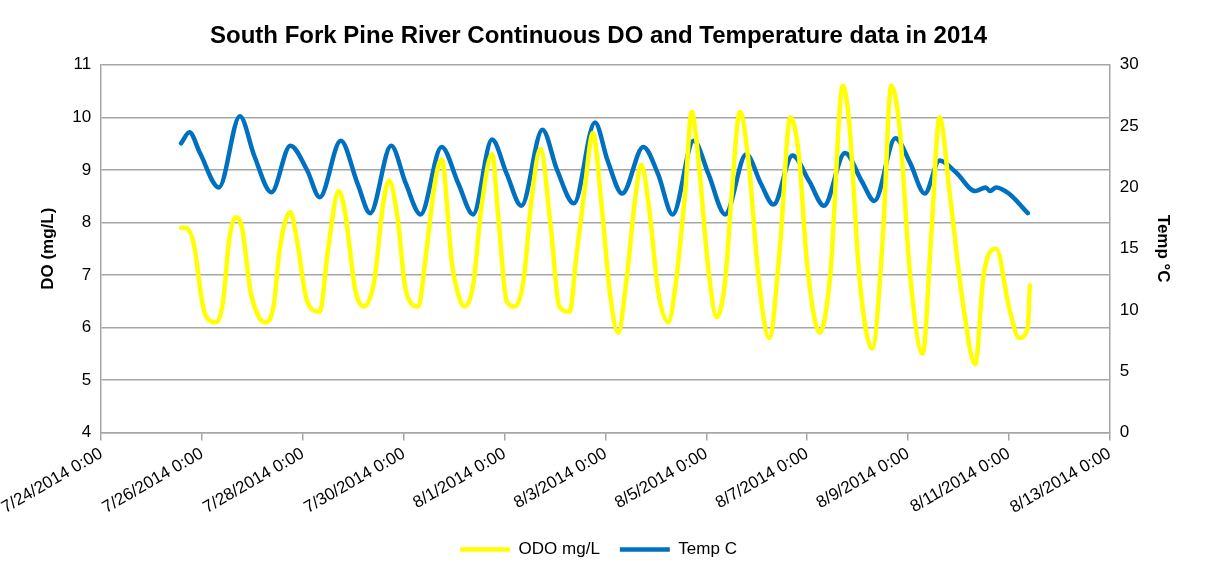  Describe the element at coordinates (1129, 64) in the screenshot. I see `y2-tick-label: 30` at that location.